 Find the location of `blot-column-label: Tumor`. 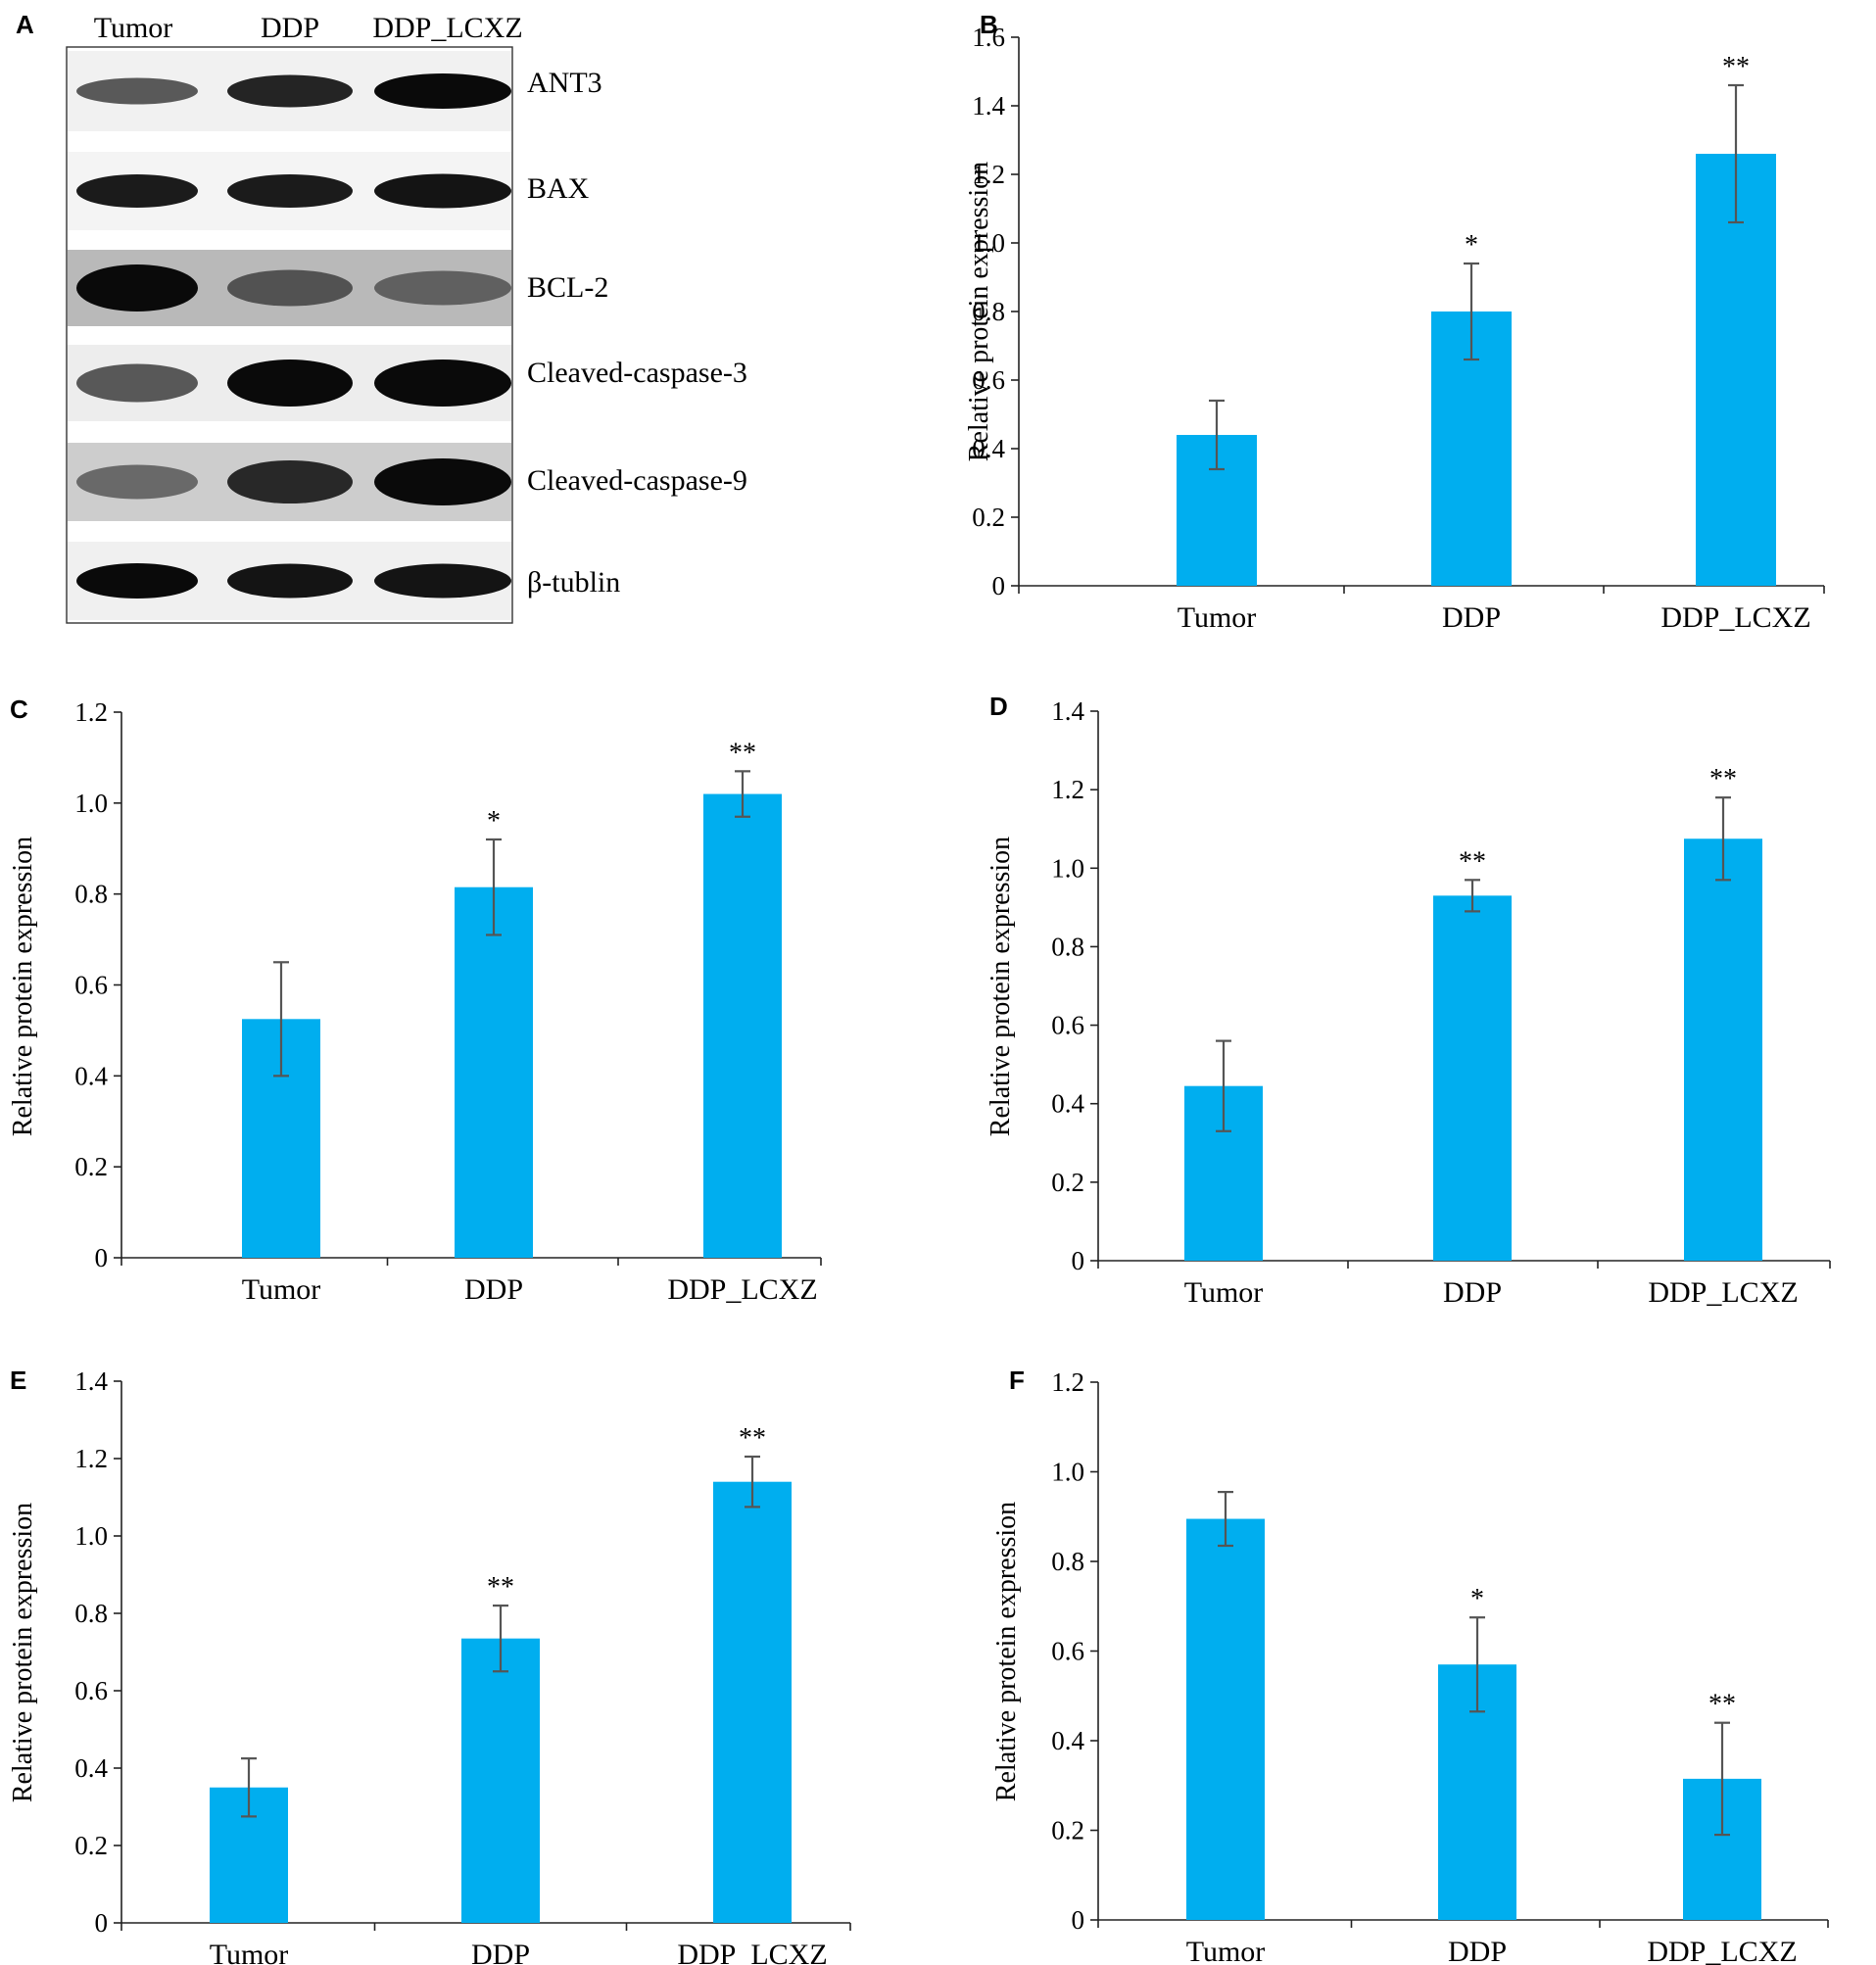

blot-column-label: Tumor is located at coordinates (134, 28).